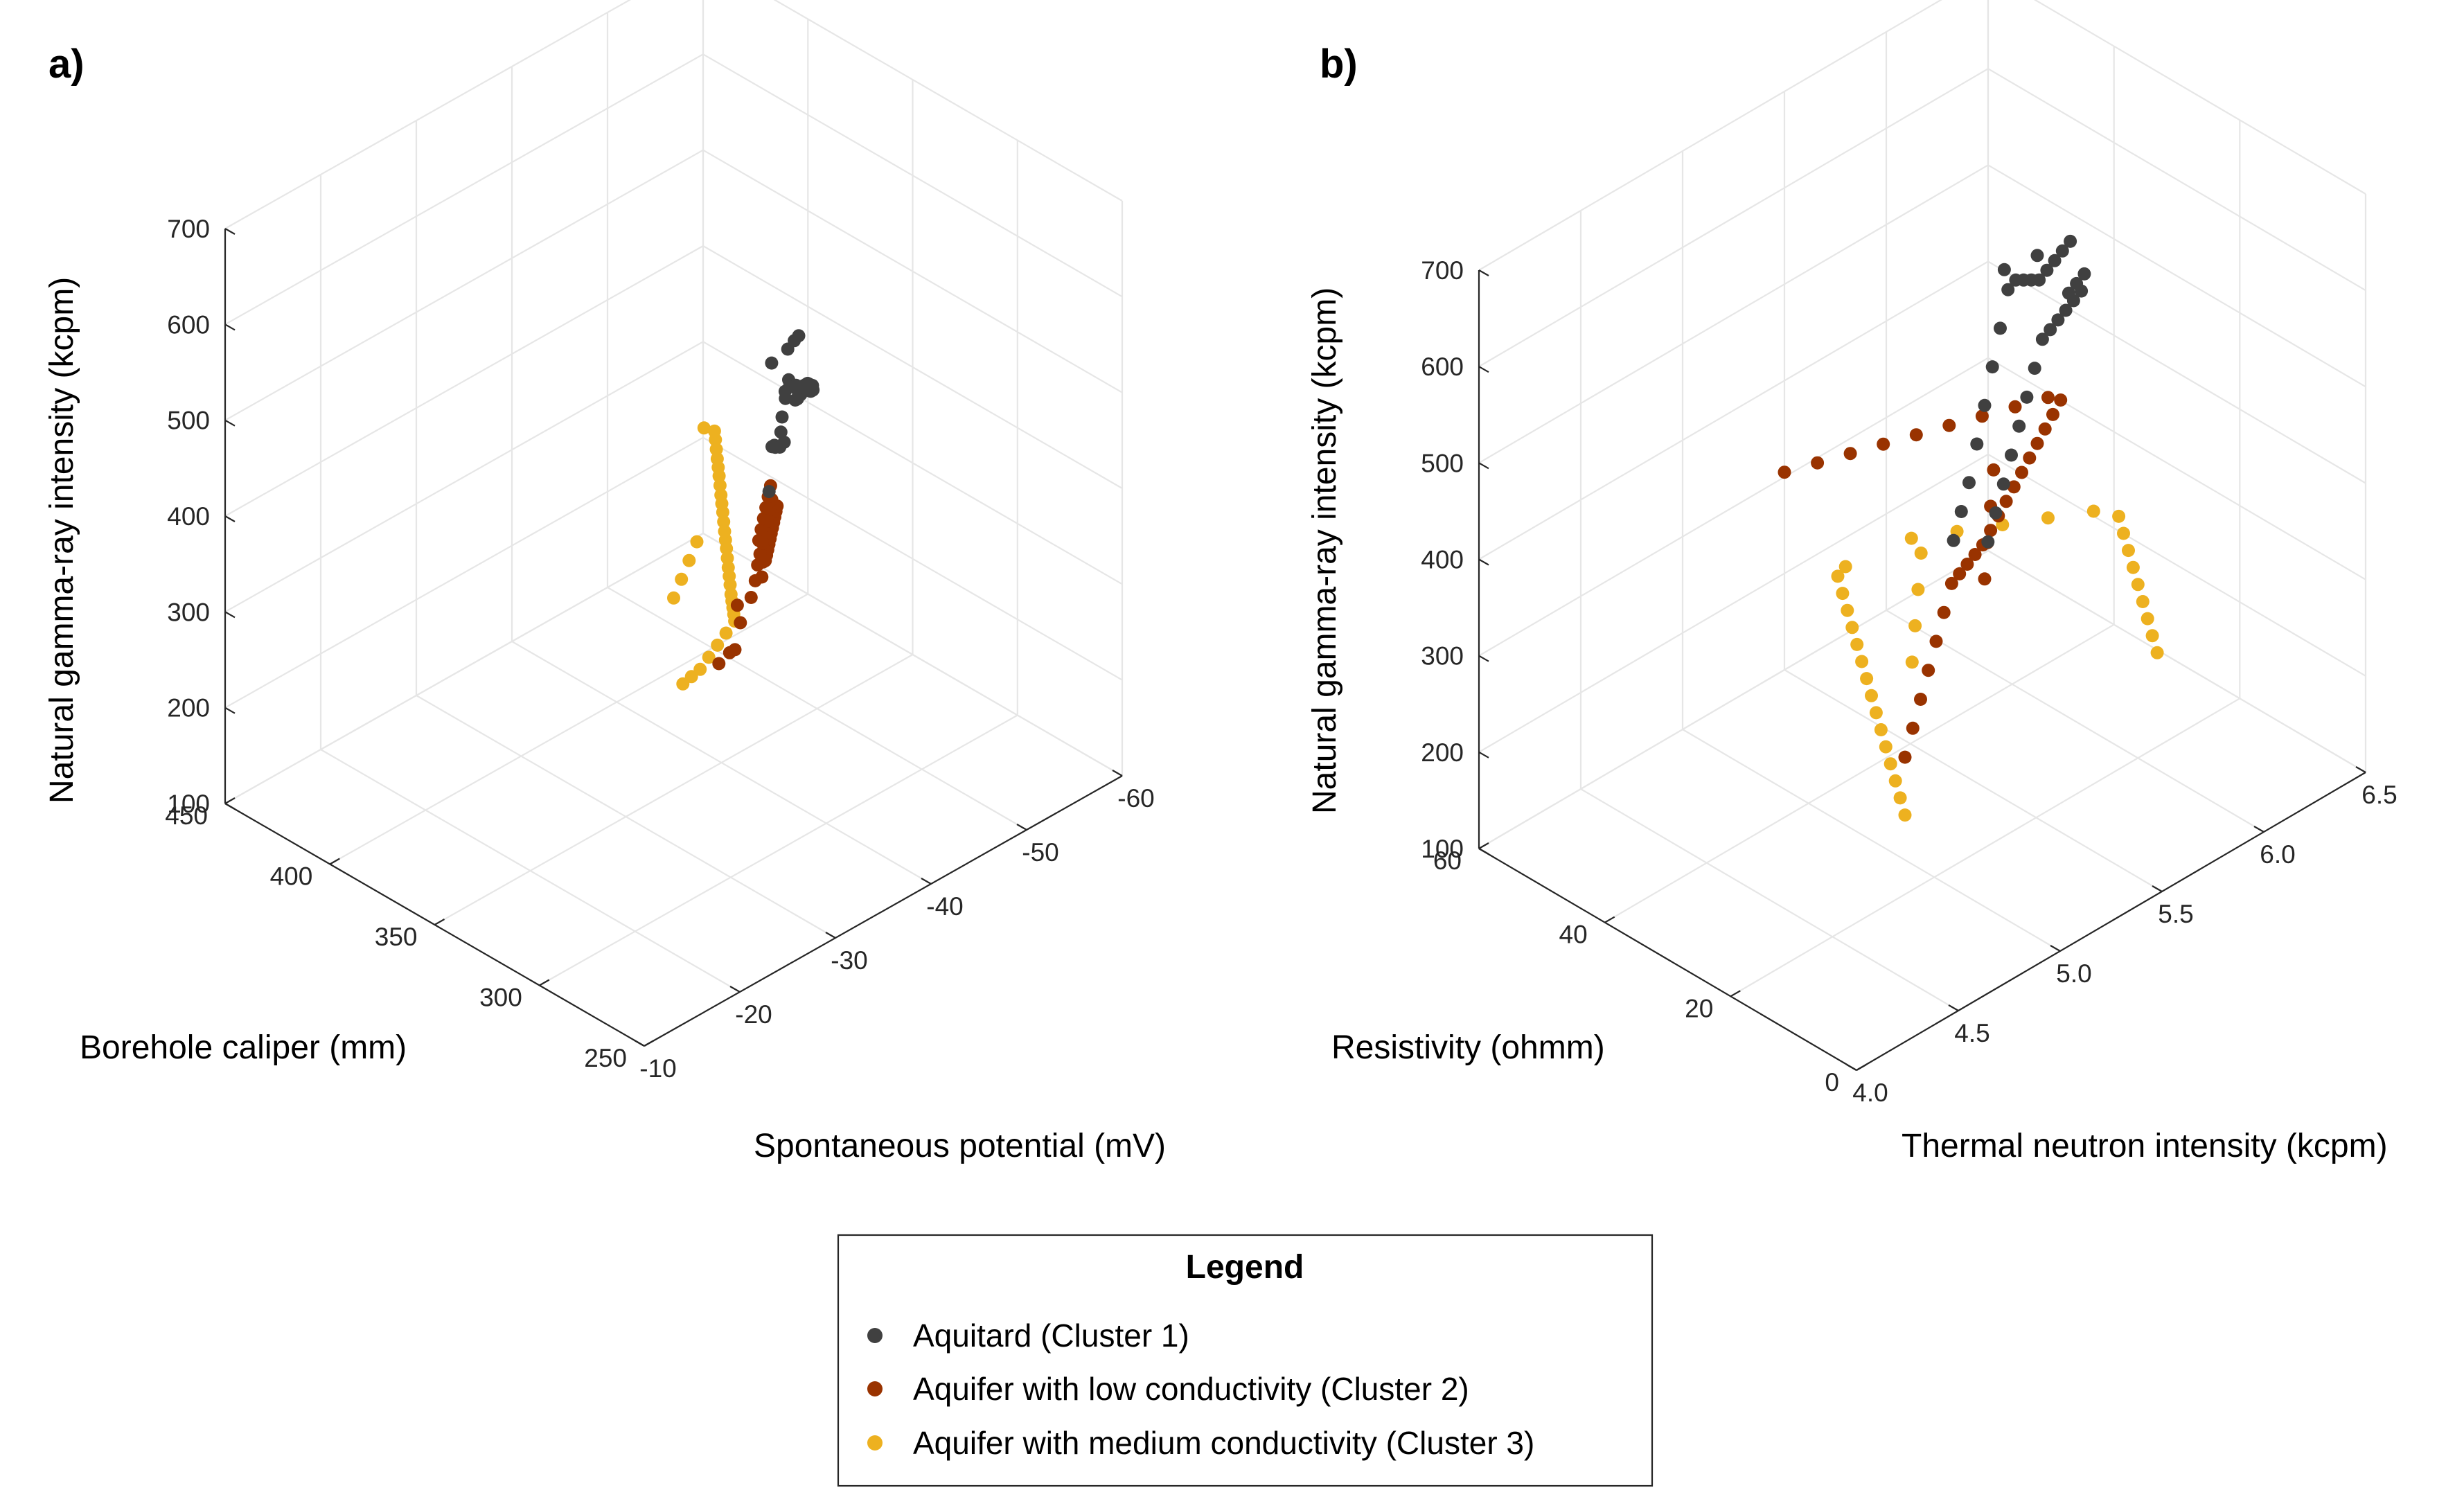 The height and width of the screenshot is (1508, 2464). Describe the element at coordinates (188, 324) in the screenshot. I see `z-tick-label: 600` at that location.